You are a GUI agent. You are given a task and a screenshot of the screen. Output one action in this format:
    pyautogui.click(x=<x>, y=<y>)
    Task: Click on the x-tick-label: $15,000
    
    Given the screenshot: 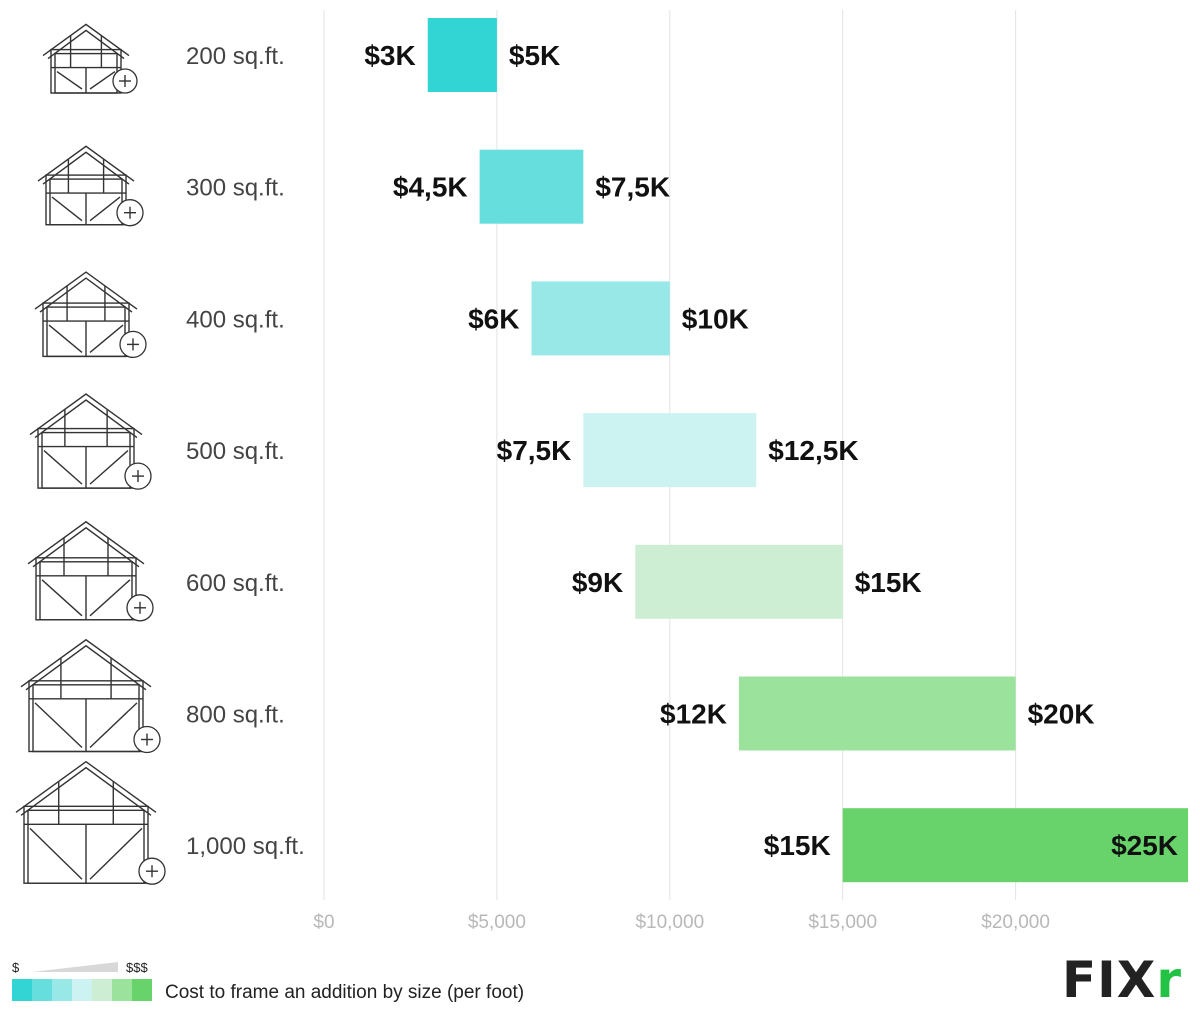 What is the action you would take?
    pyautogui.click(x=842, y=922)
    